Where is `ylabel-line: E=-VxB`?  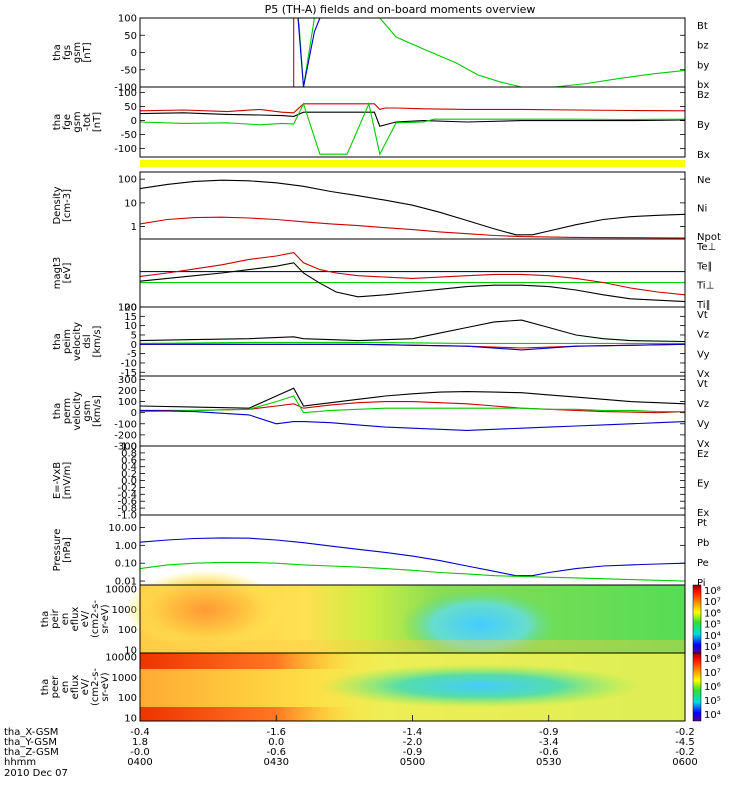
ylabel-line: E=-VxB is located at coordinates (57, 480).